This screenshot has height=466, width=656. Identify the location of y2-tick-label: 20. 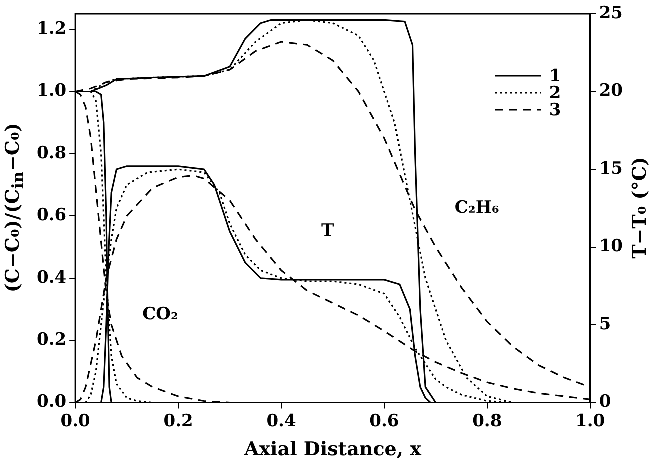
(611, 91).